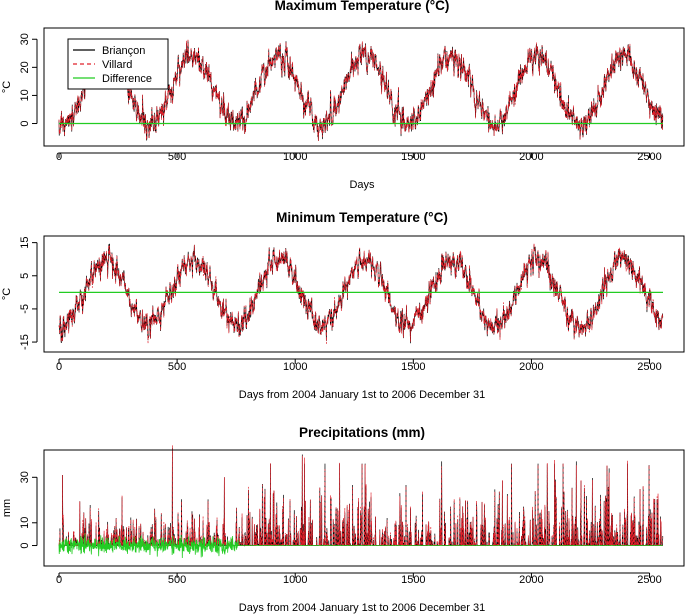  Describe the element at coordinates (25, 523) in the screenshot. I see `y-tick-label-precip: 10` at that location.